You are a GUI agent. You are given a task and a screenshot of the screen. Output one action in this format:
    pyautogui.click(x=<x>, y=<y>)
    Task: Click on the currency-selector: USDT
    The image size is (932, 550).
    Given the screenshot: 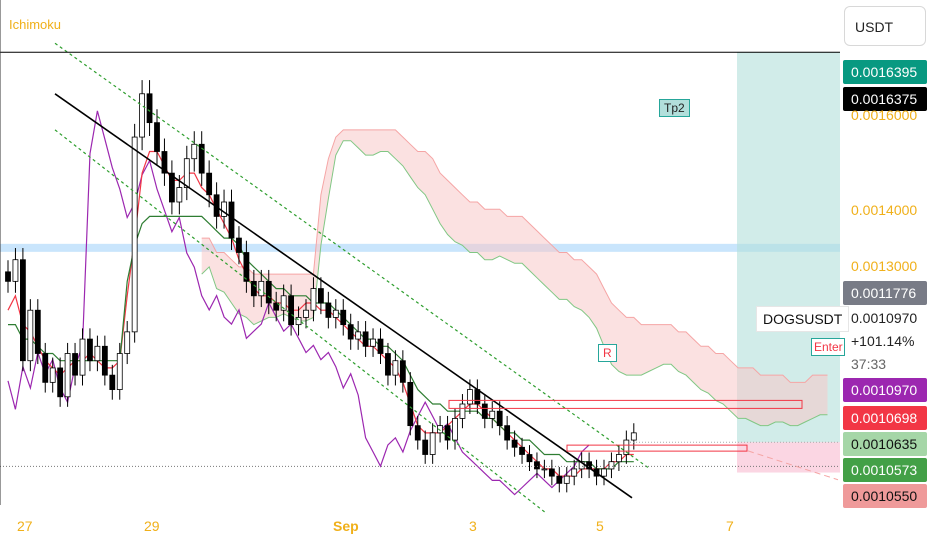 What is the action you would take?
    pyautogui.click(x=885, y=26)
    